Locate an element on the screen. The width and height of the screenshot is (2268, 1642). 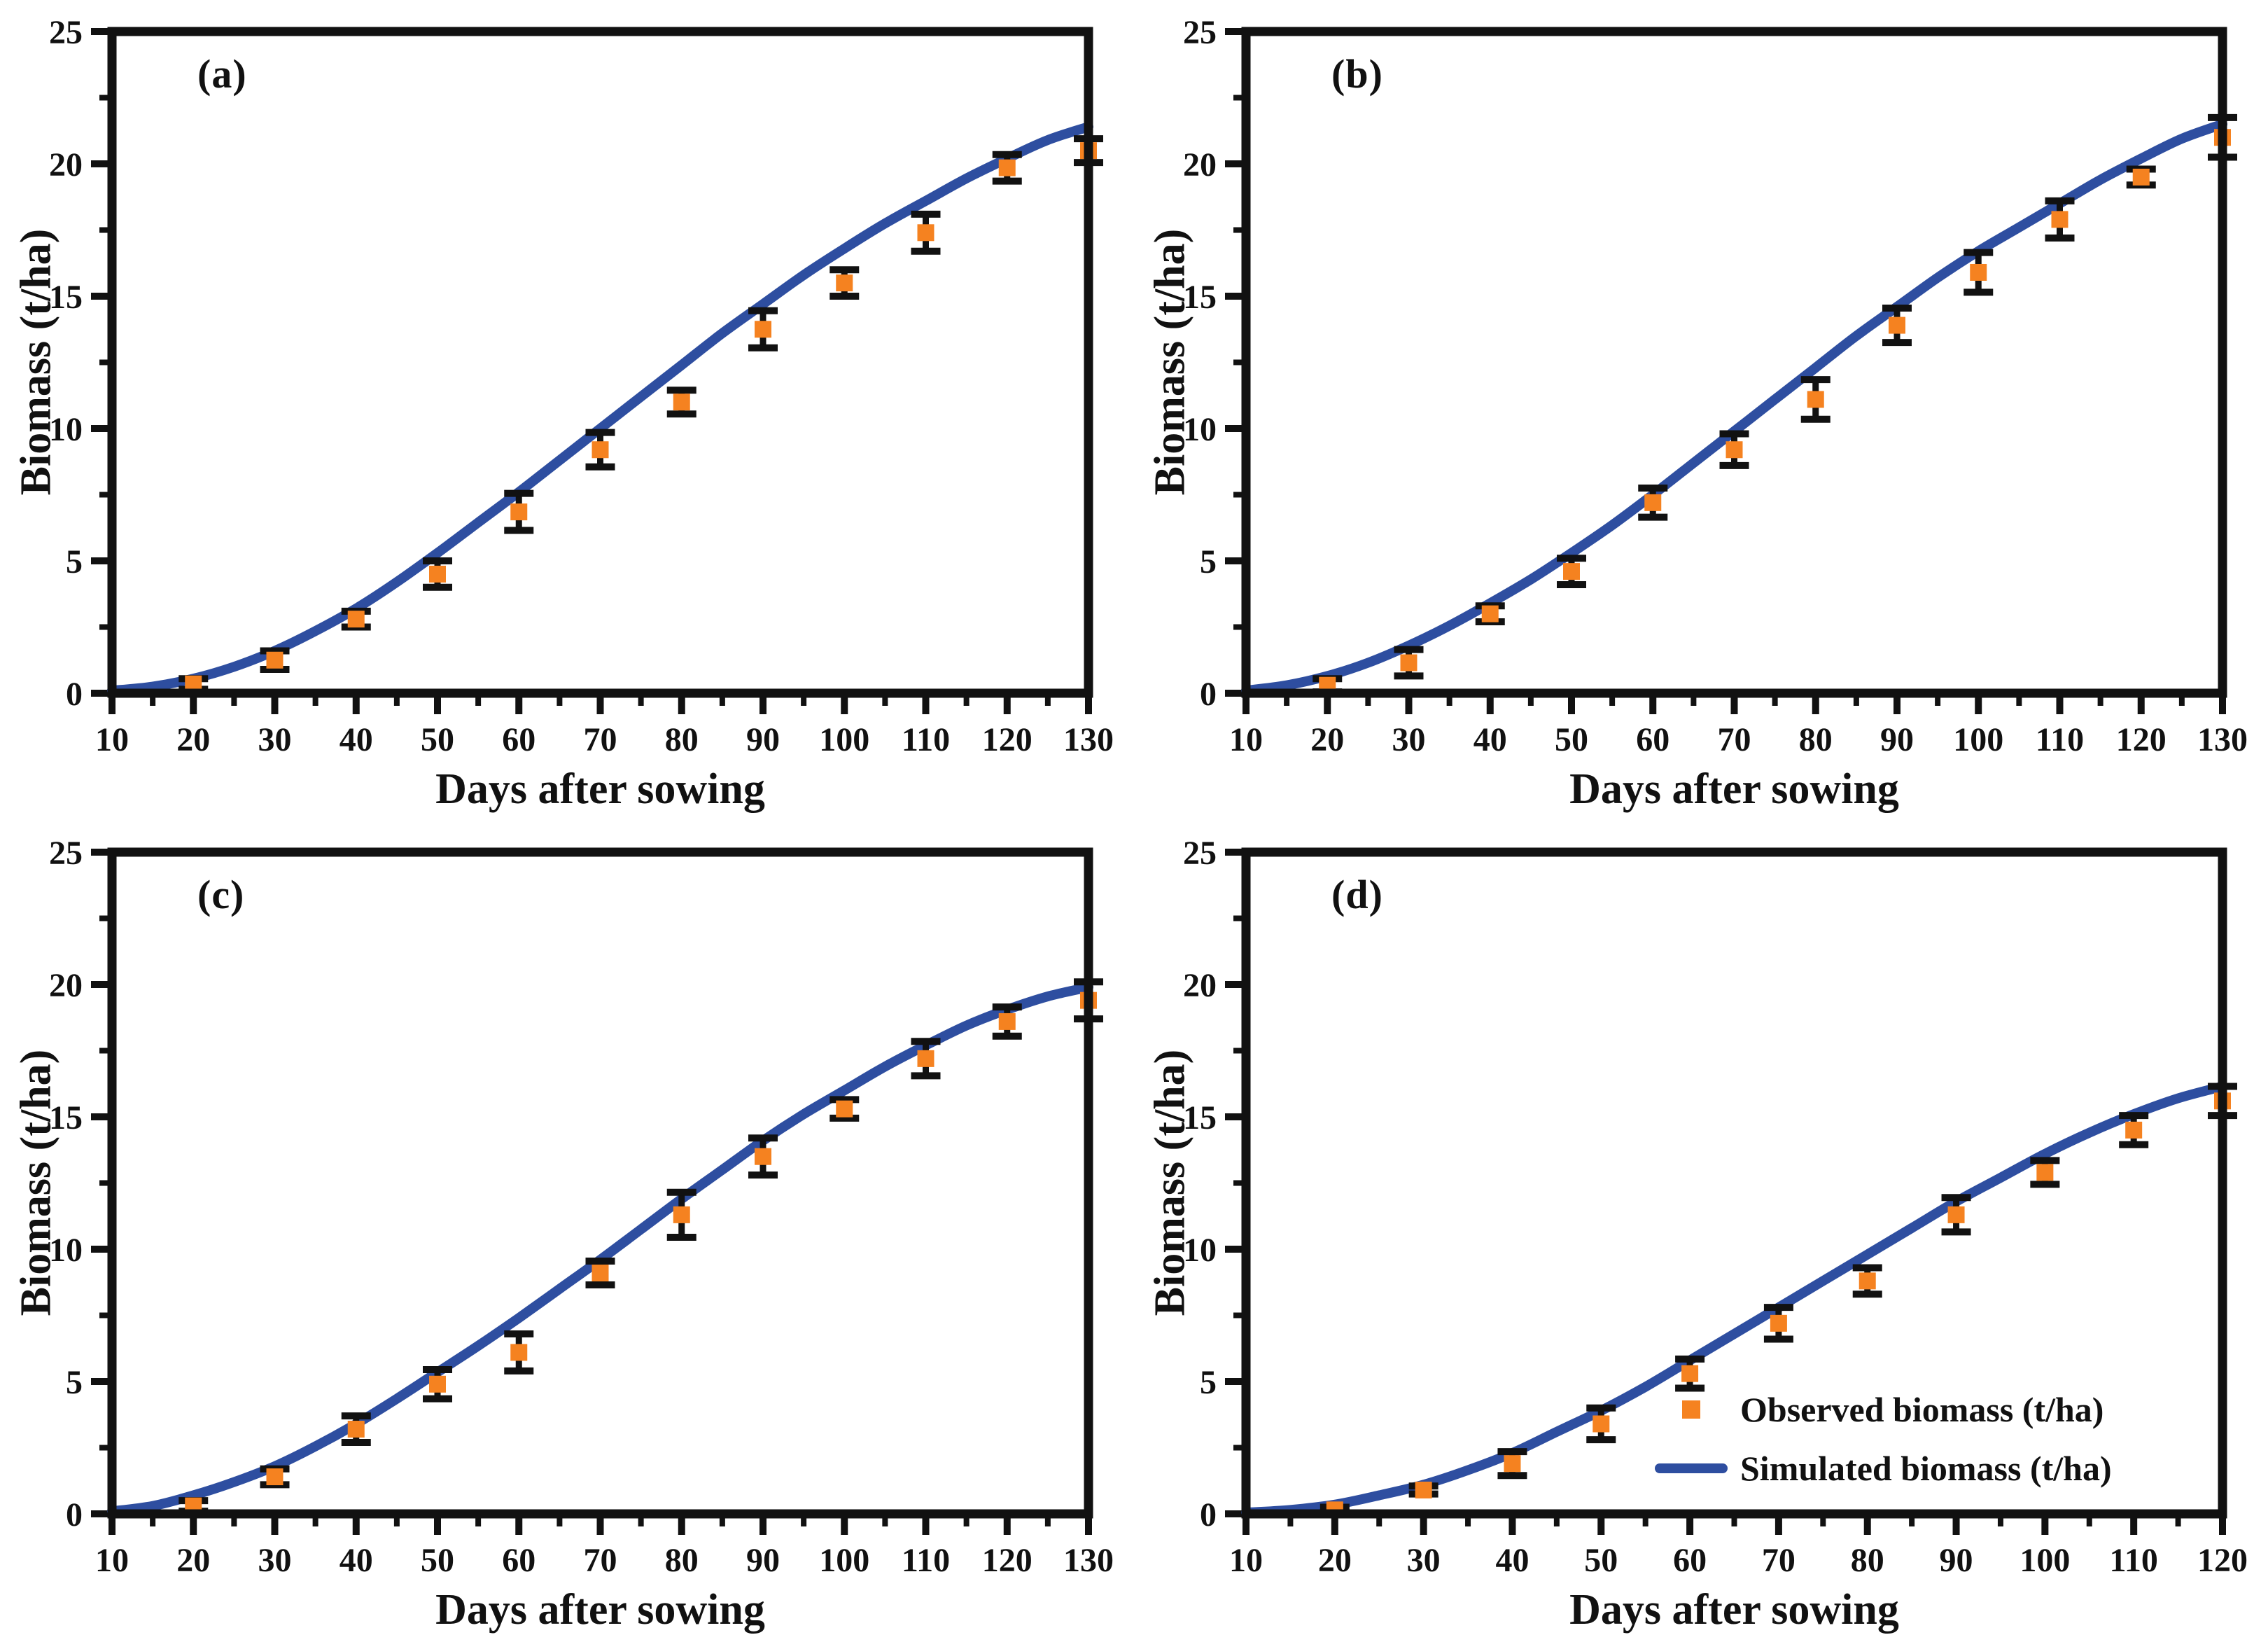
panel-b-letter: (b) is located at coordinates (1357, 74).